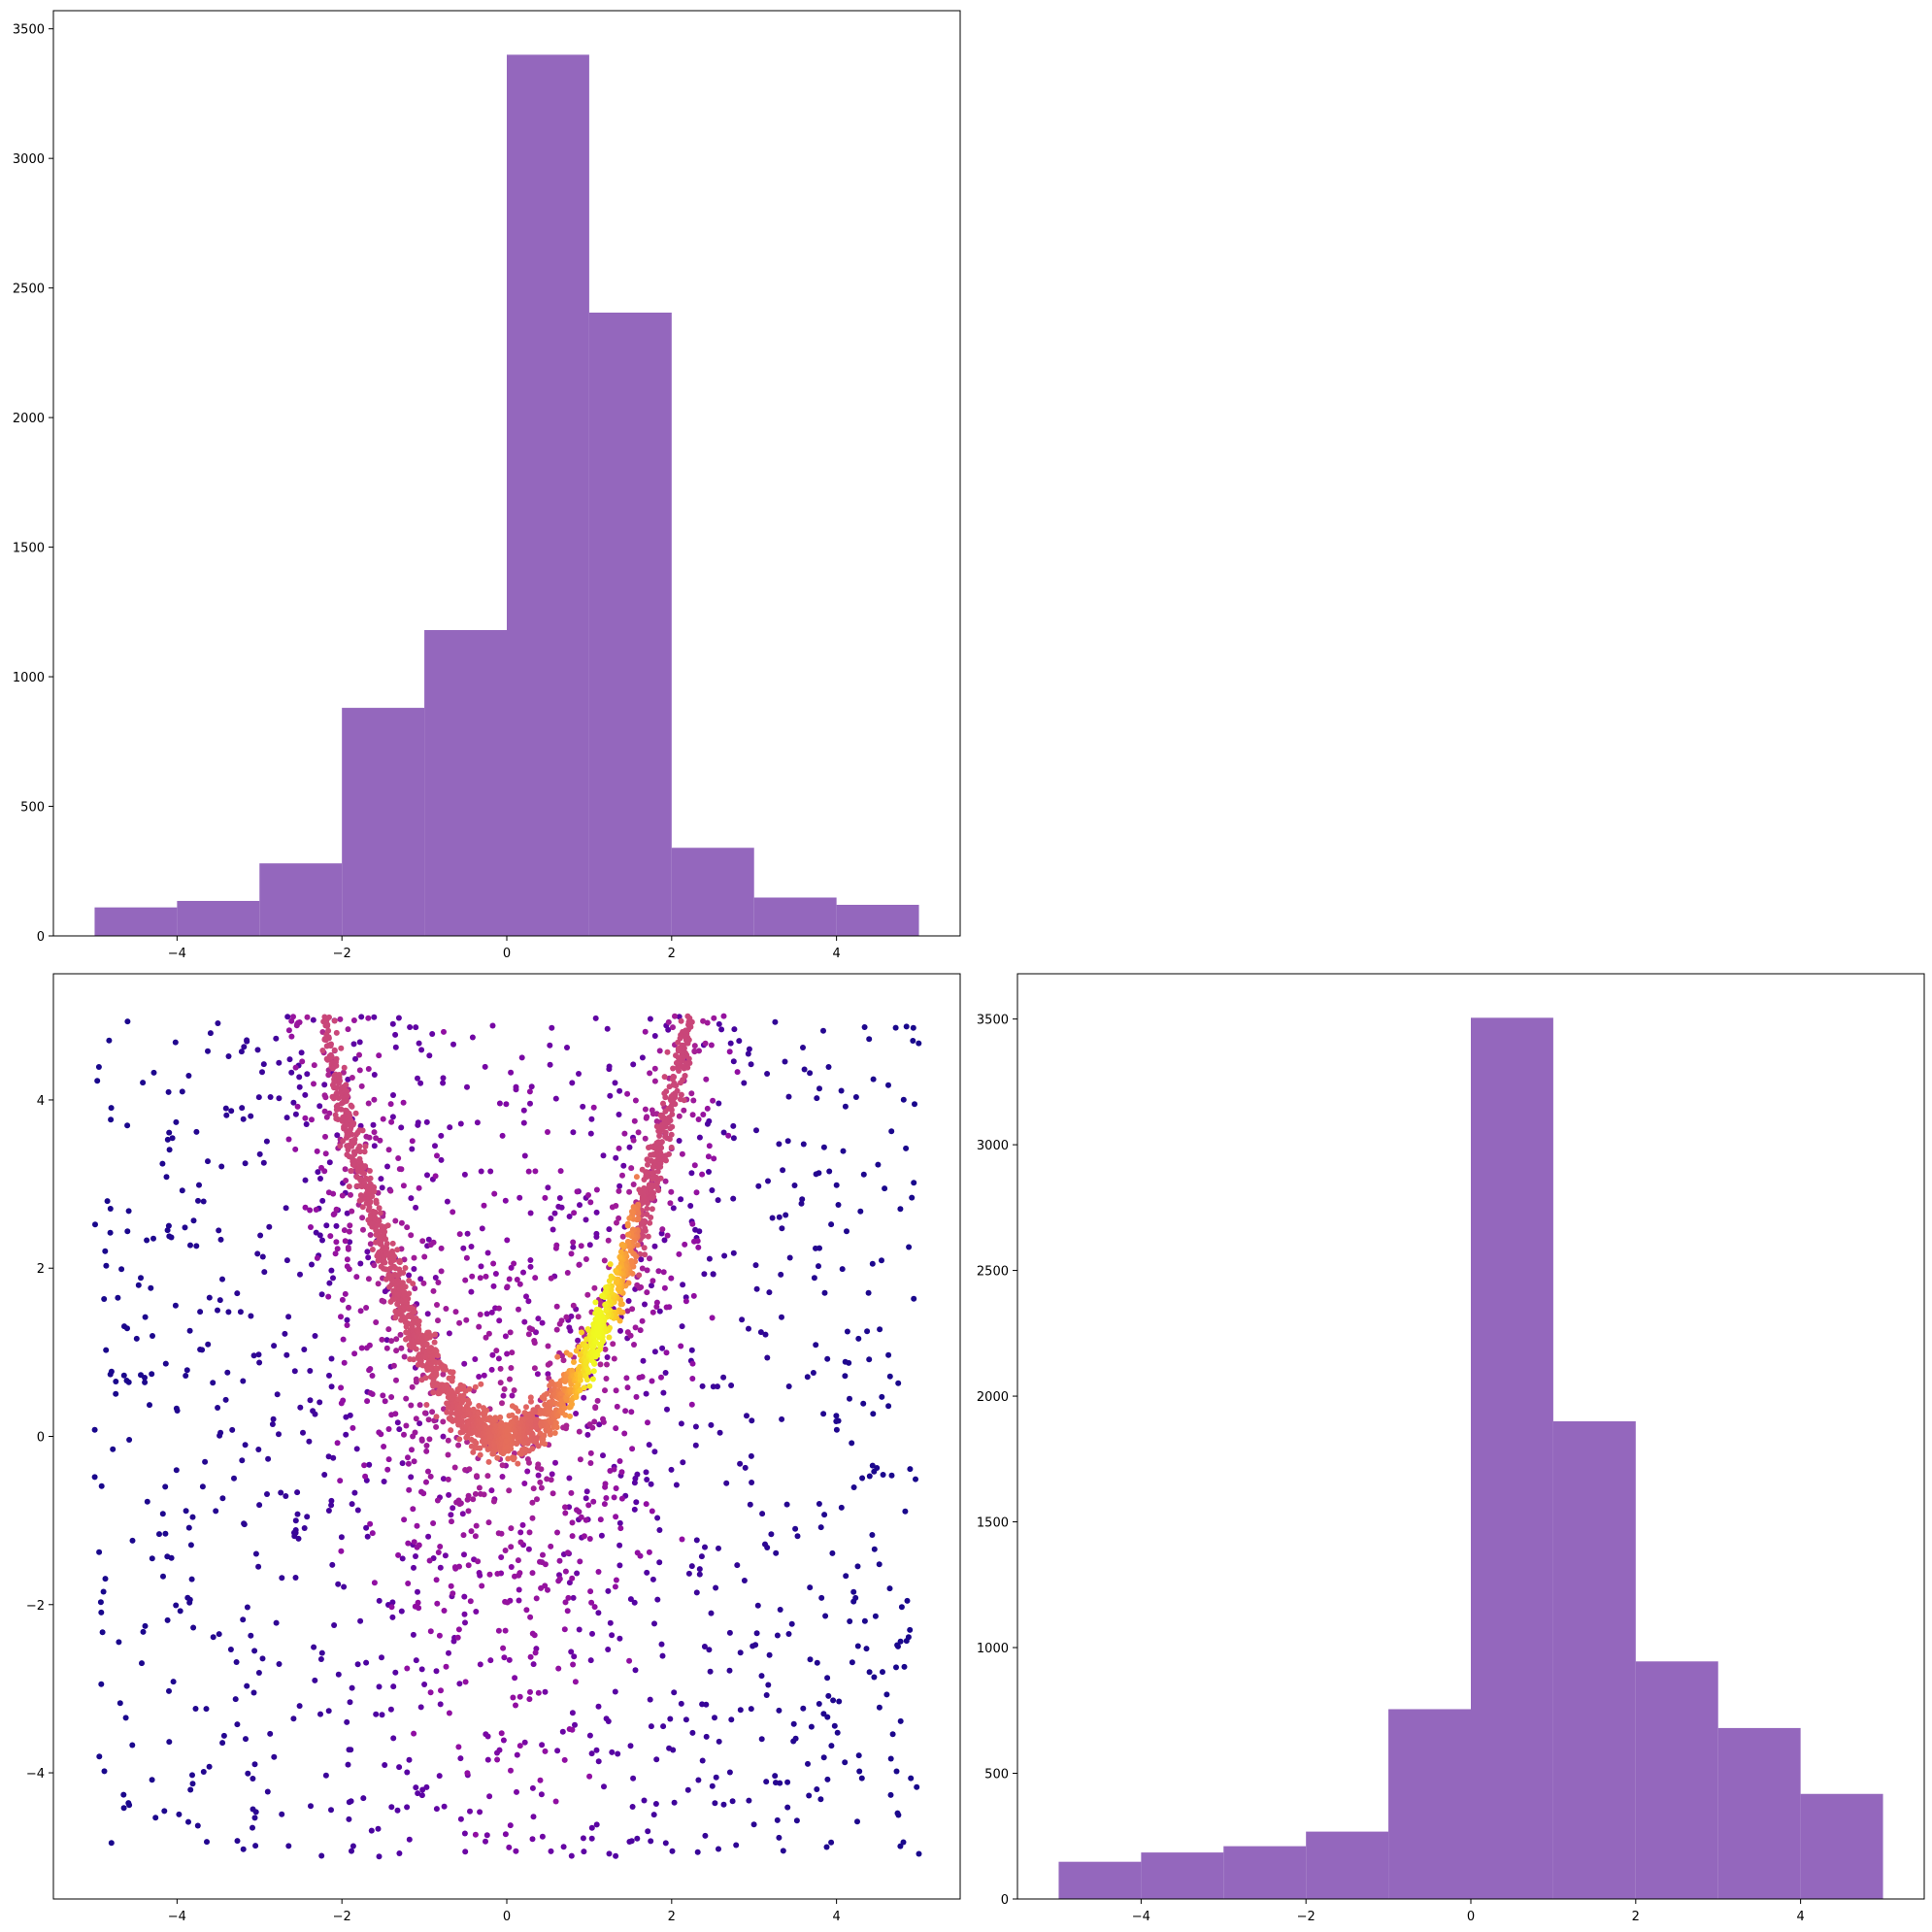 Image resolution: width=1932 pixels, height=1932 pixels. I want to click on x-tick-label: 0, so click(1471, 1917).